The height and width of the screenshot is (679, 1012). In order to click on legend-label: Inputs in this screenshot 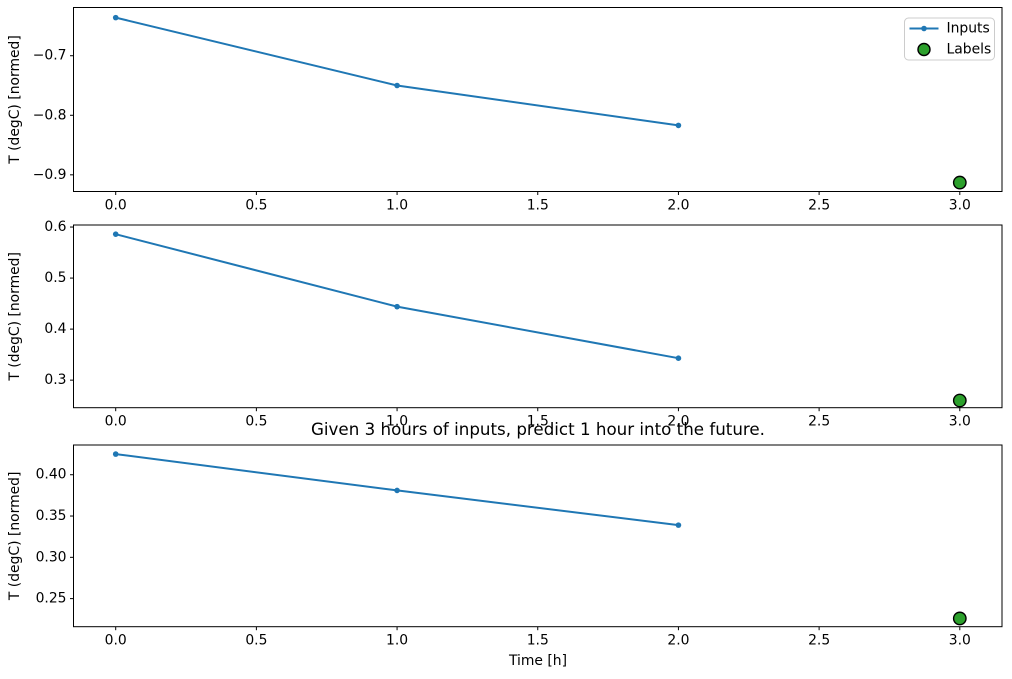, I will do `click(968, 29)`.